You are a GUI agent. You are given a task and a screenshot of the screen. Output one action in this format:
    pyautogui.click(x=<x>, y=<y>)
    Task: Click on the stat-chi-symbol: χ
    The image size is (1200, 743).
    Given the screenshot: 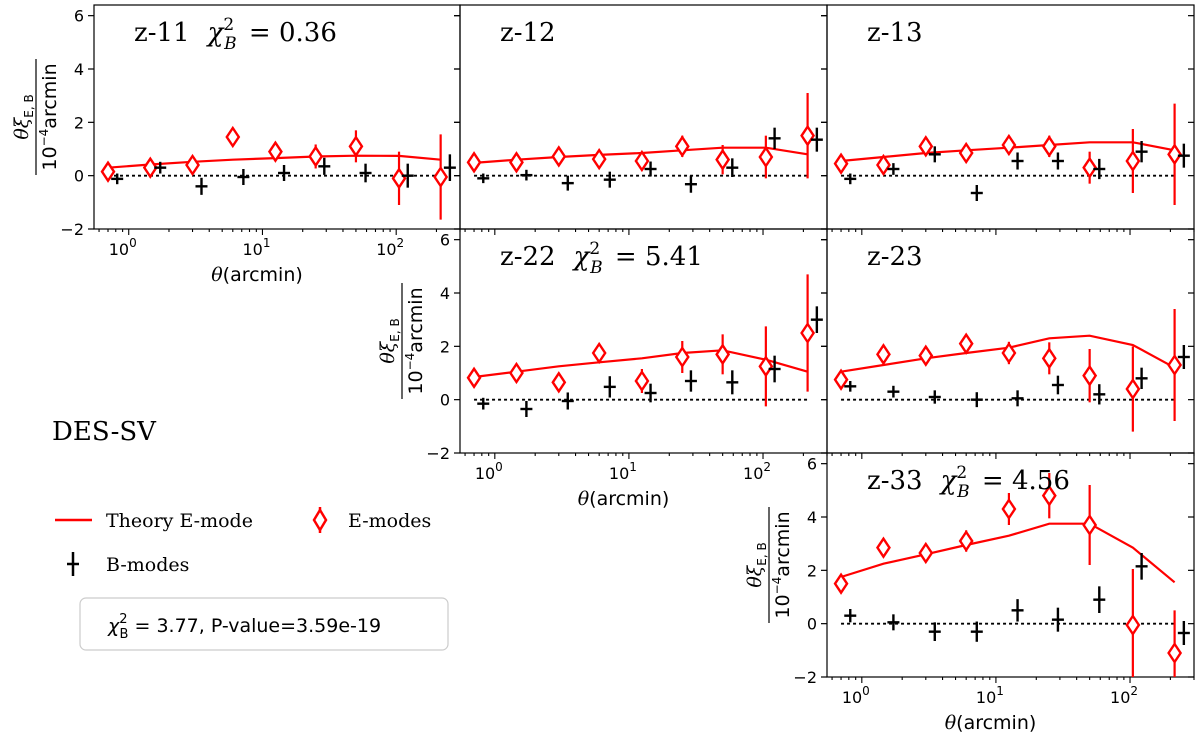 What is the action you would take?
    pyautogui.click(x=113, y=626)
    